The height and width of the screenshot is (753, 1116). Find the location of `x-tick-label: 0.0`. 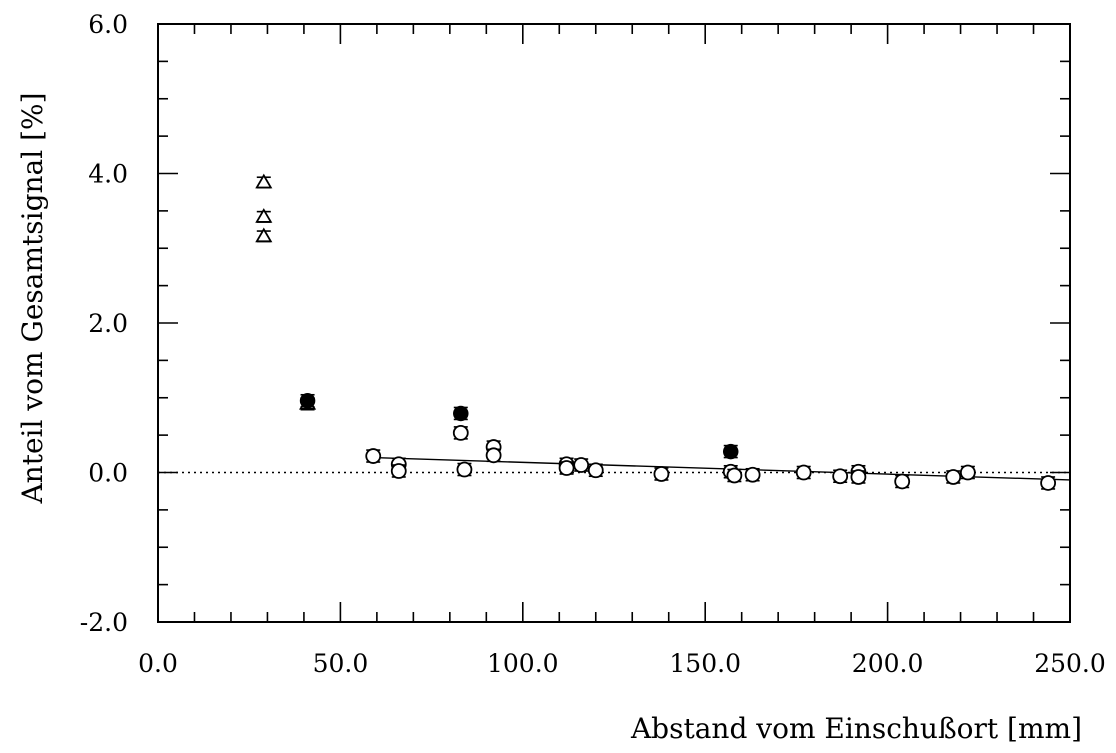

x-tick-label: 0.0 is located at coordinates (158, 663).